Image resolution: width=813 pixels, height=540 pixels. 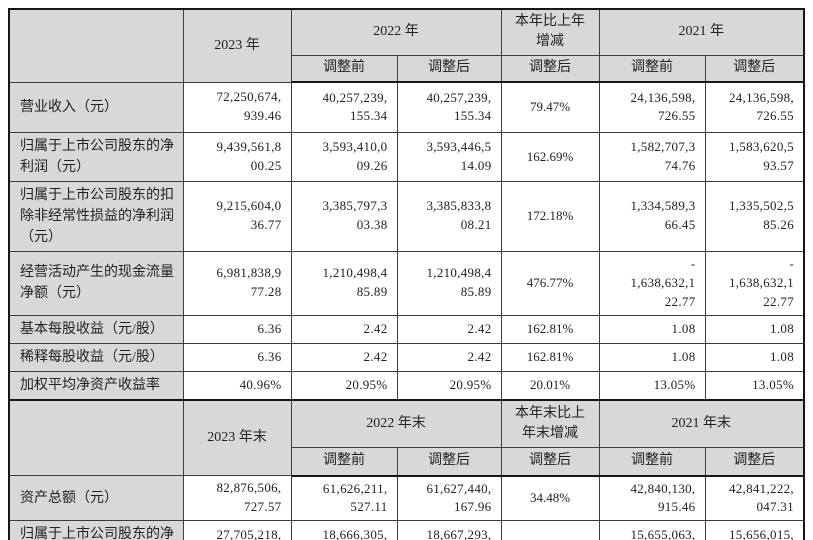 I want to click on cell-change: 172.18%, so click(x=550, y=216).